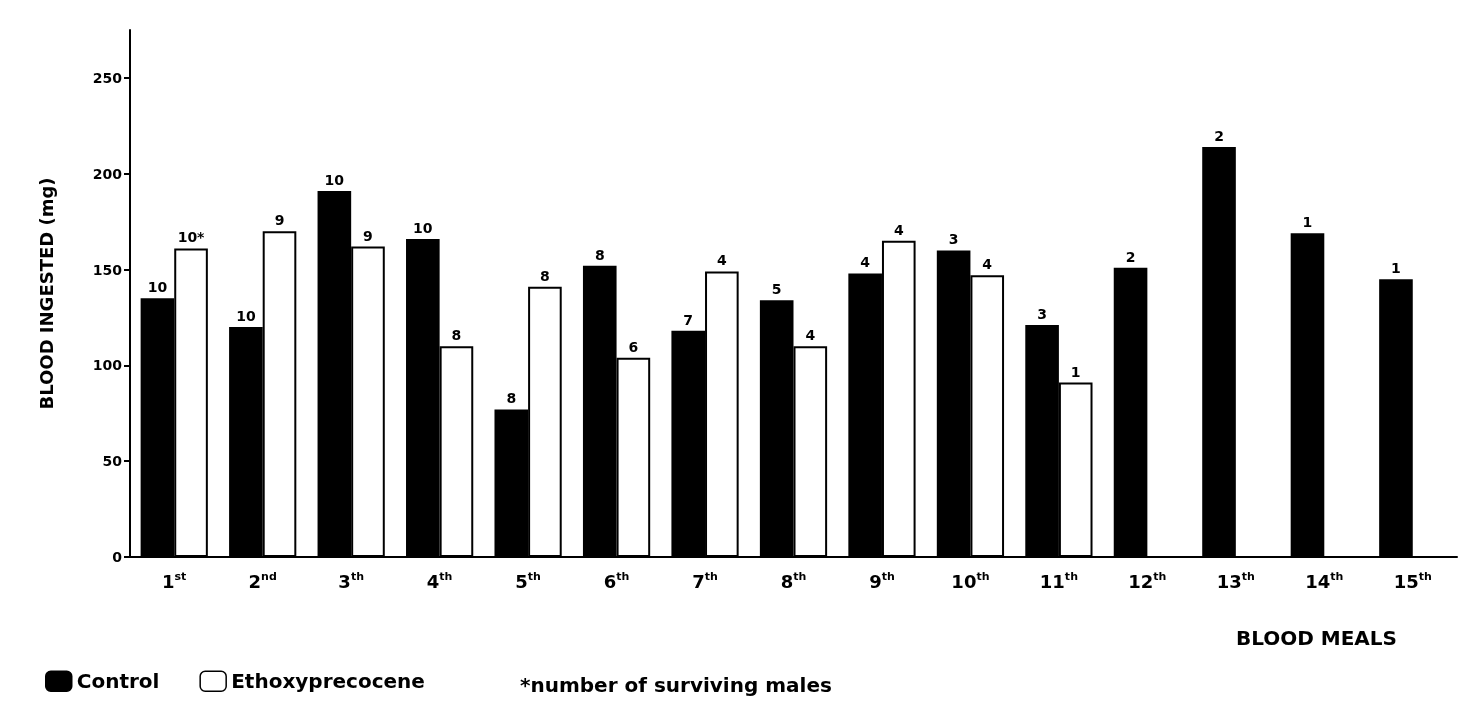  Describe the element at coordinates (328, 681) in the screenshot. I see `legend-label: Ethoxyprecocene` at that location.